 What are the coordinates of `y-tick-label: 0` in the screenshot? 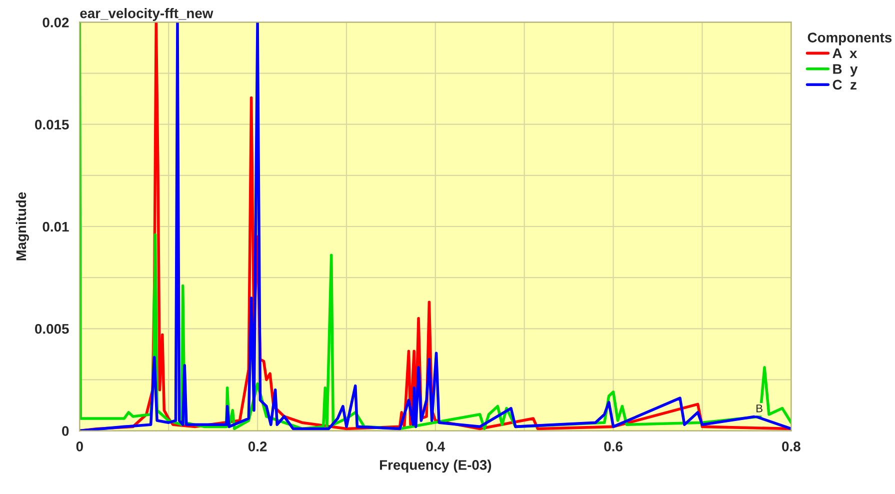 It's located at (65, 431).